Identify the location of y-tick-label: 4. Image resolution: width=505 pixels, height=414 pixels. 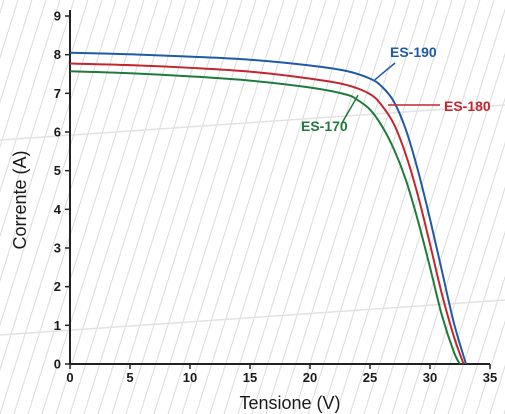
(58, 209).